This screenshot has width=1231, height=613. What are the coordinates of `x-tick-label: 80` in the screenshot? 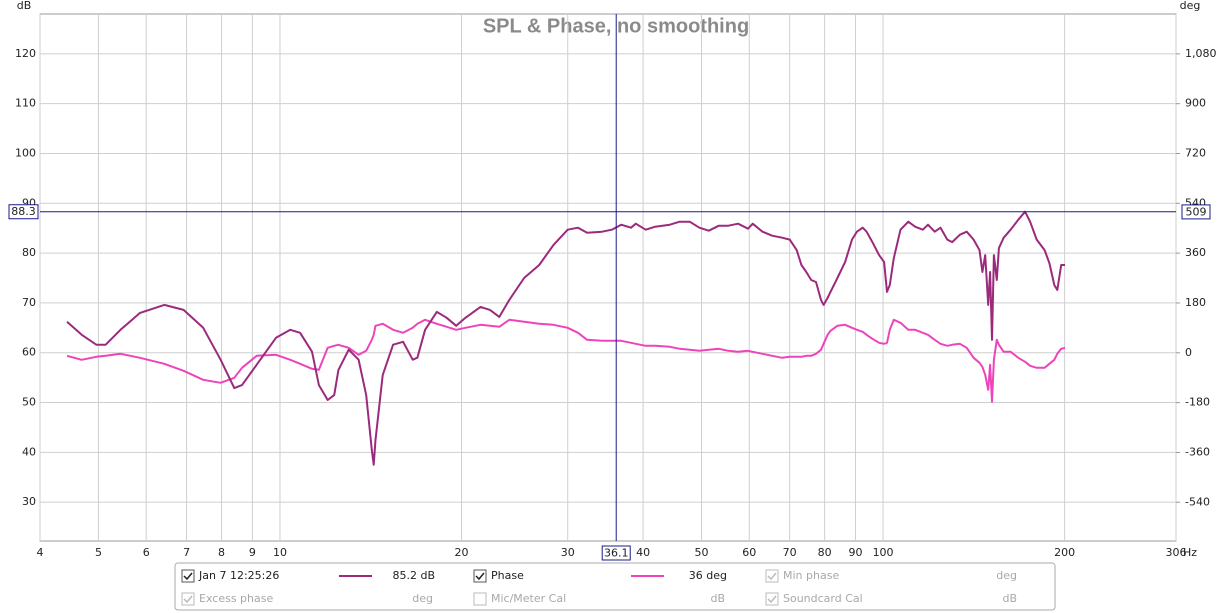 It's located at (825, 552).